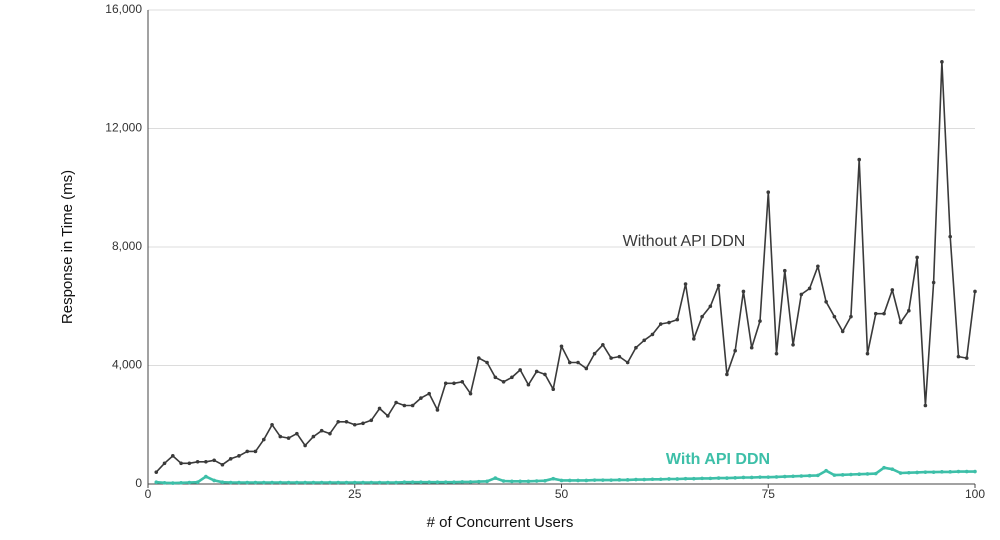 The image size is (1000, 540). Describe the element at coordinates (67, 247) in the screenshot. I see `y-axis-title: Response in Time (ms)` at that location.